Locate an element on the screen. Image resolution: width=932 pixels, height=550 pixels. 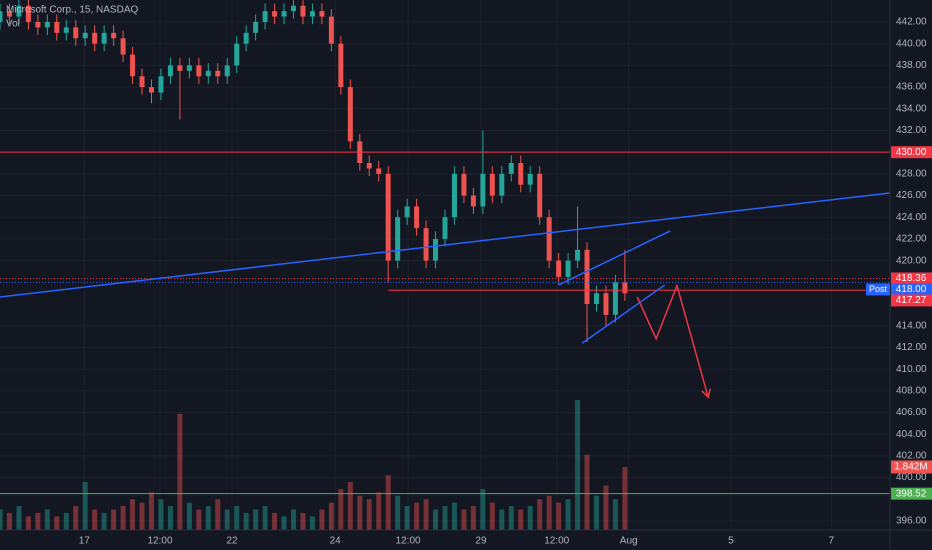
y-tick-label: 404.00 is located at coordinates (911, 434).